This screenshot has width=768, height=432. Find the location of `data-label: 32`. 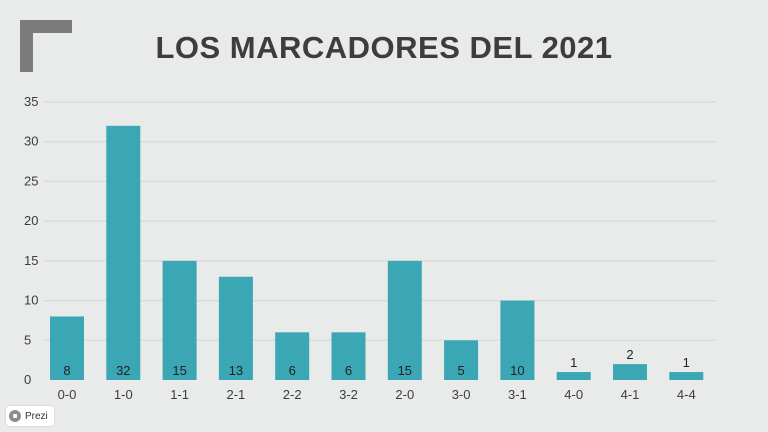

data-label: 32 is located at coordinates (123, 370).